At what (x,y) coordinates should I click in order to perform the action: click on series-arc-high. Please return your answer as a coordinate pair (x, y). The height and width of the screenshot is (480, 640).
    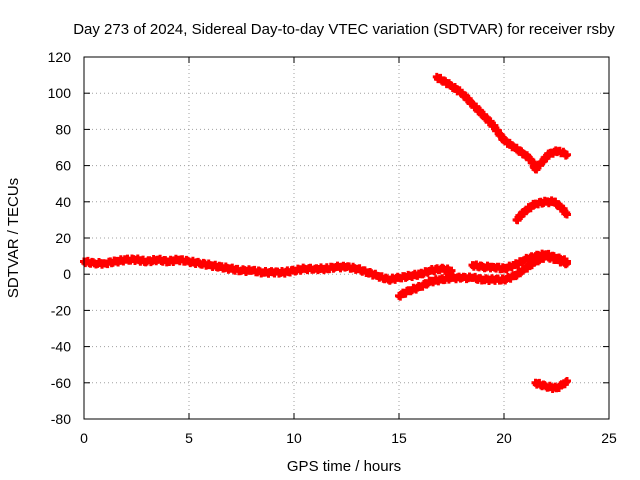
    Looking at the image, I should click on (501, 123).